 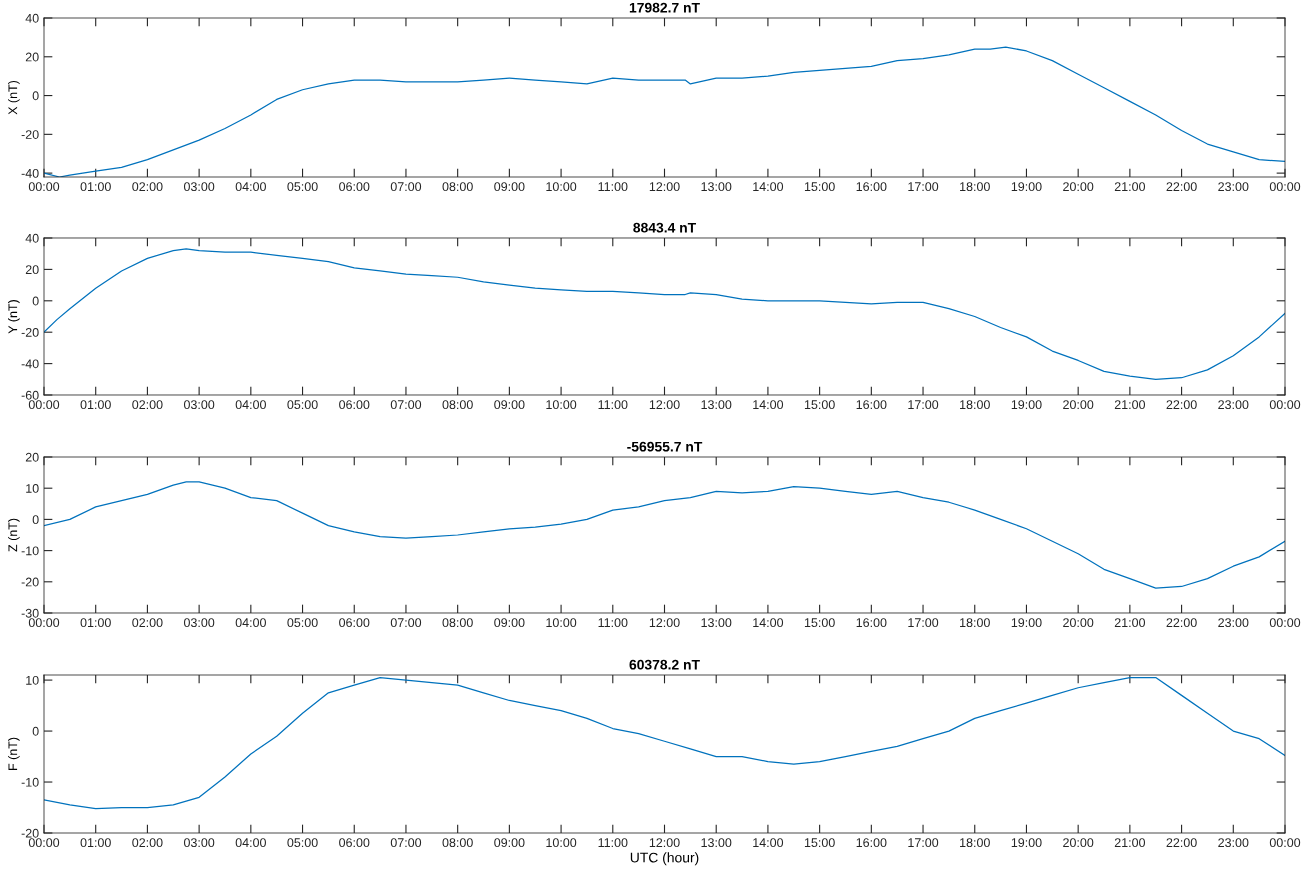 I want to click on y-tick-label: 10, so click(x=32, y=680).